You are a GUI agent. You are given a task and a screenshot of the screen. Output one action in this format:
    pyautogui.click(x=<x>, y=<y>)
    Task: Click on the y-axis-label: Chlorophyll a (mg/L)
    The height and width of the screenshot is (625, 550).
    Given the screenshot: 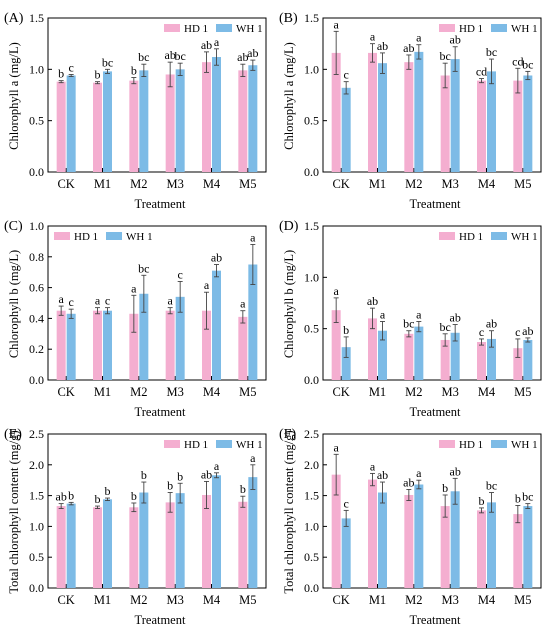 What is the action you would take?
    pyautogui.click(x=289, y=96)
    